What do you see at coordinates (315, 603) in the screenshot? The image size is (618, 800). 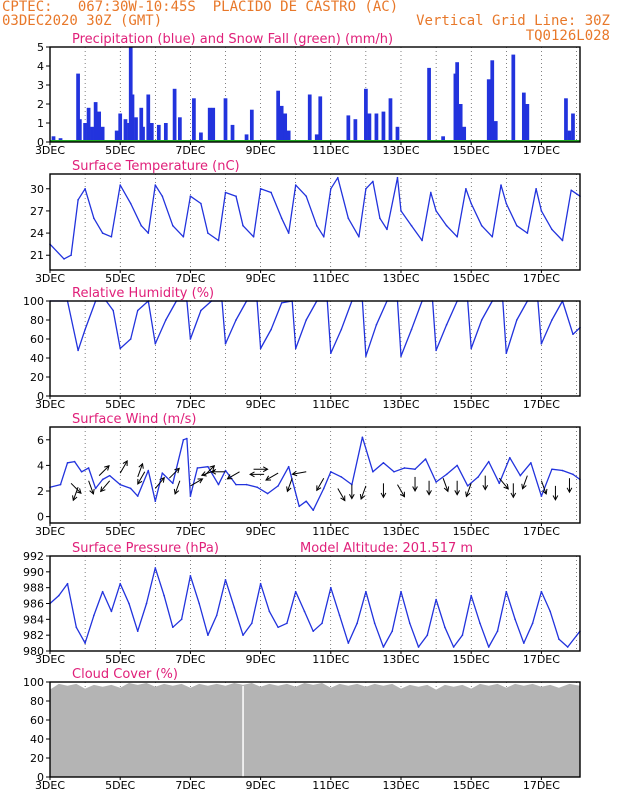 I see `panel-frame` at bounding box center [315, 603].